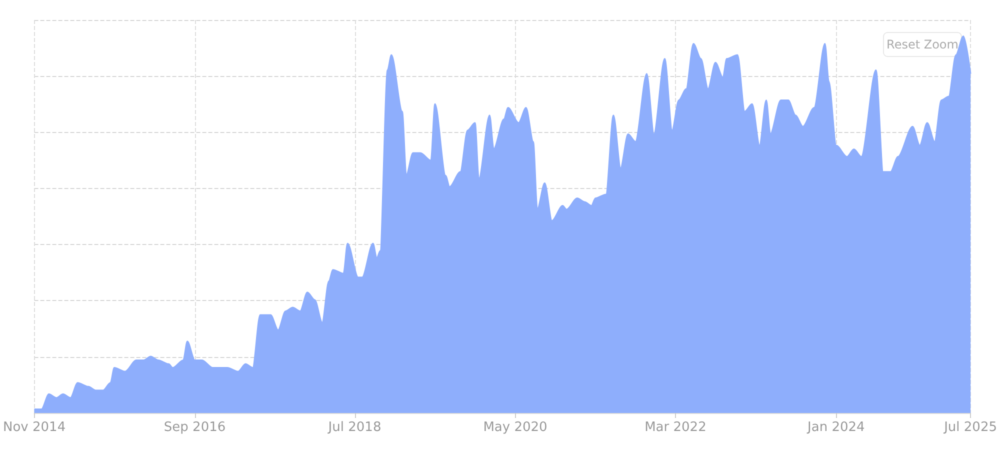 The width and height of the screenshot is (1000, 450). What do you see at coordinates (354, 427) in the screenshot?
I see `x-tick-label: Jul 2018` at bounding box center [354, 427].